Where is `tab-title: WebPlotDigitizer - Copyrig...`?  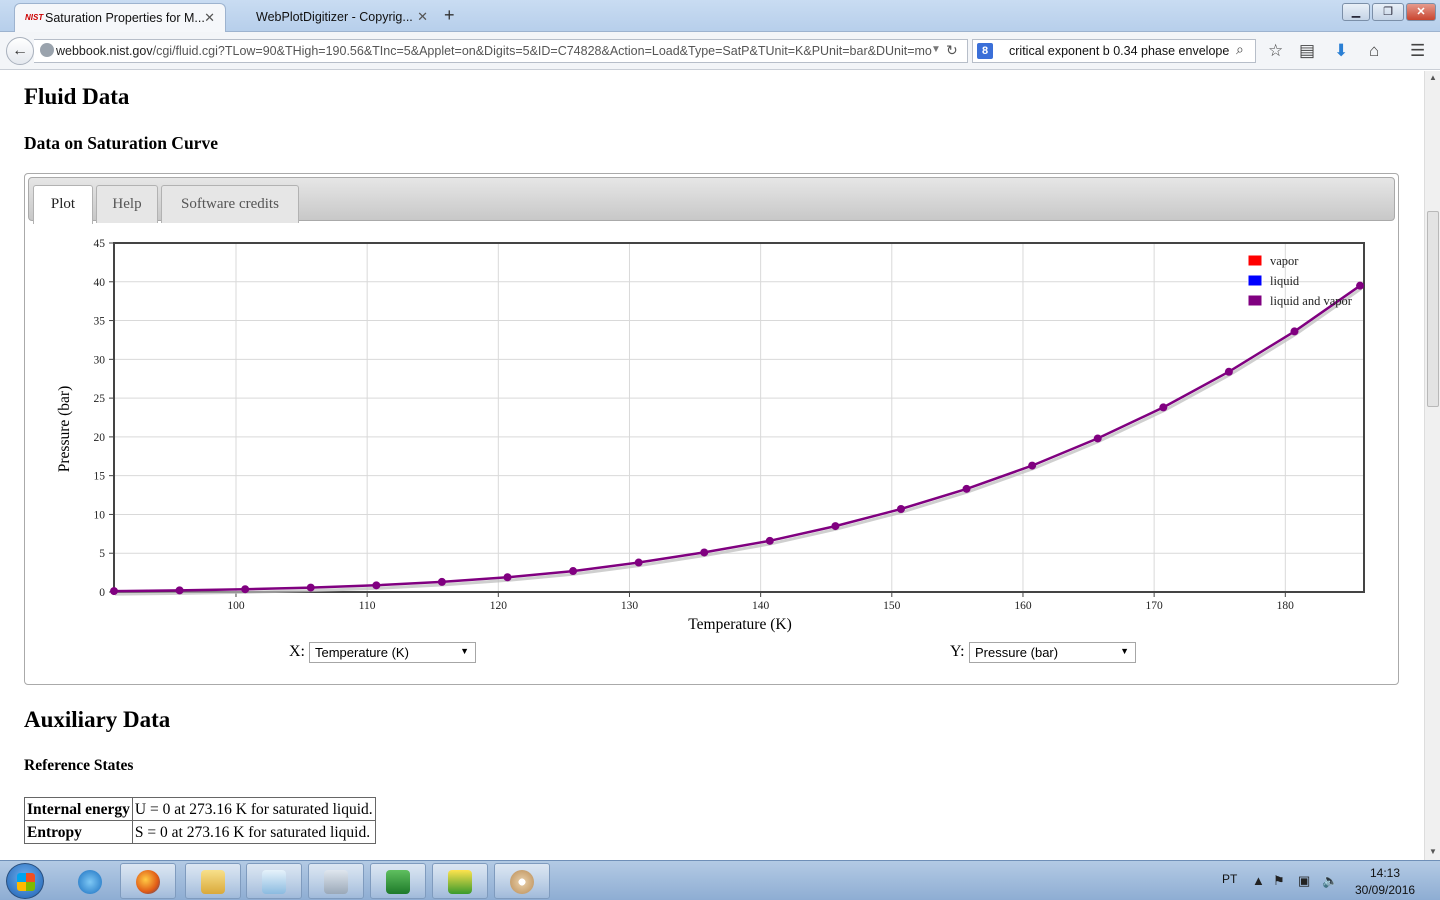 tab-title: WebPlotDigitizer - Copyrig... is located at coordinates (334, 17).